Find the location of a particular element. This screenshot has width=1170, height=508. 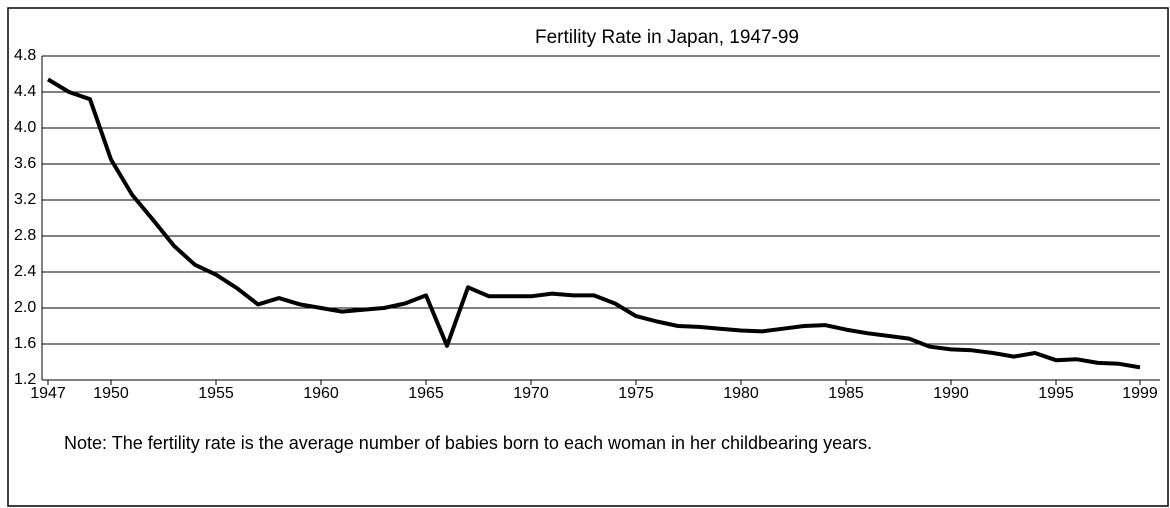

y-tick-label: 4.0 is located at coordinates (25, 127).